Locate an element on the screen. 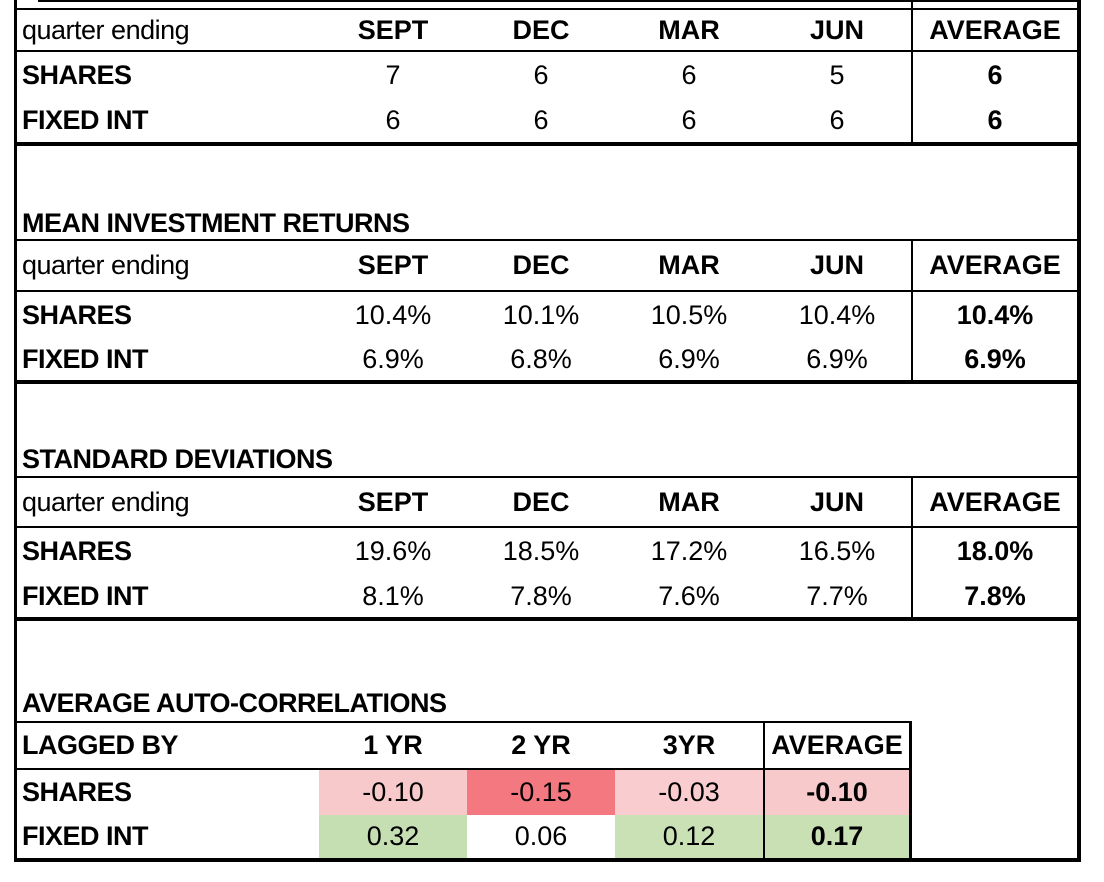  data-cell: -0.03 is located at coordinates (689, 792).